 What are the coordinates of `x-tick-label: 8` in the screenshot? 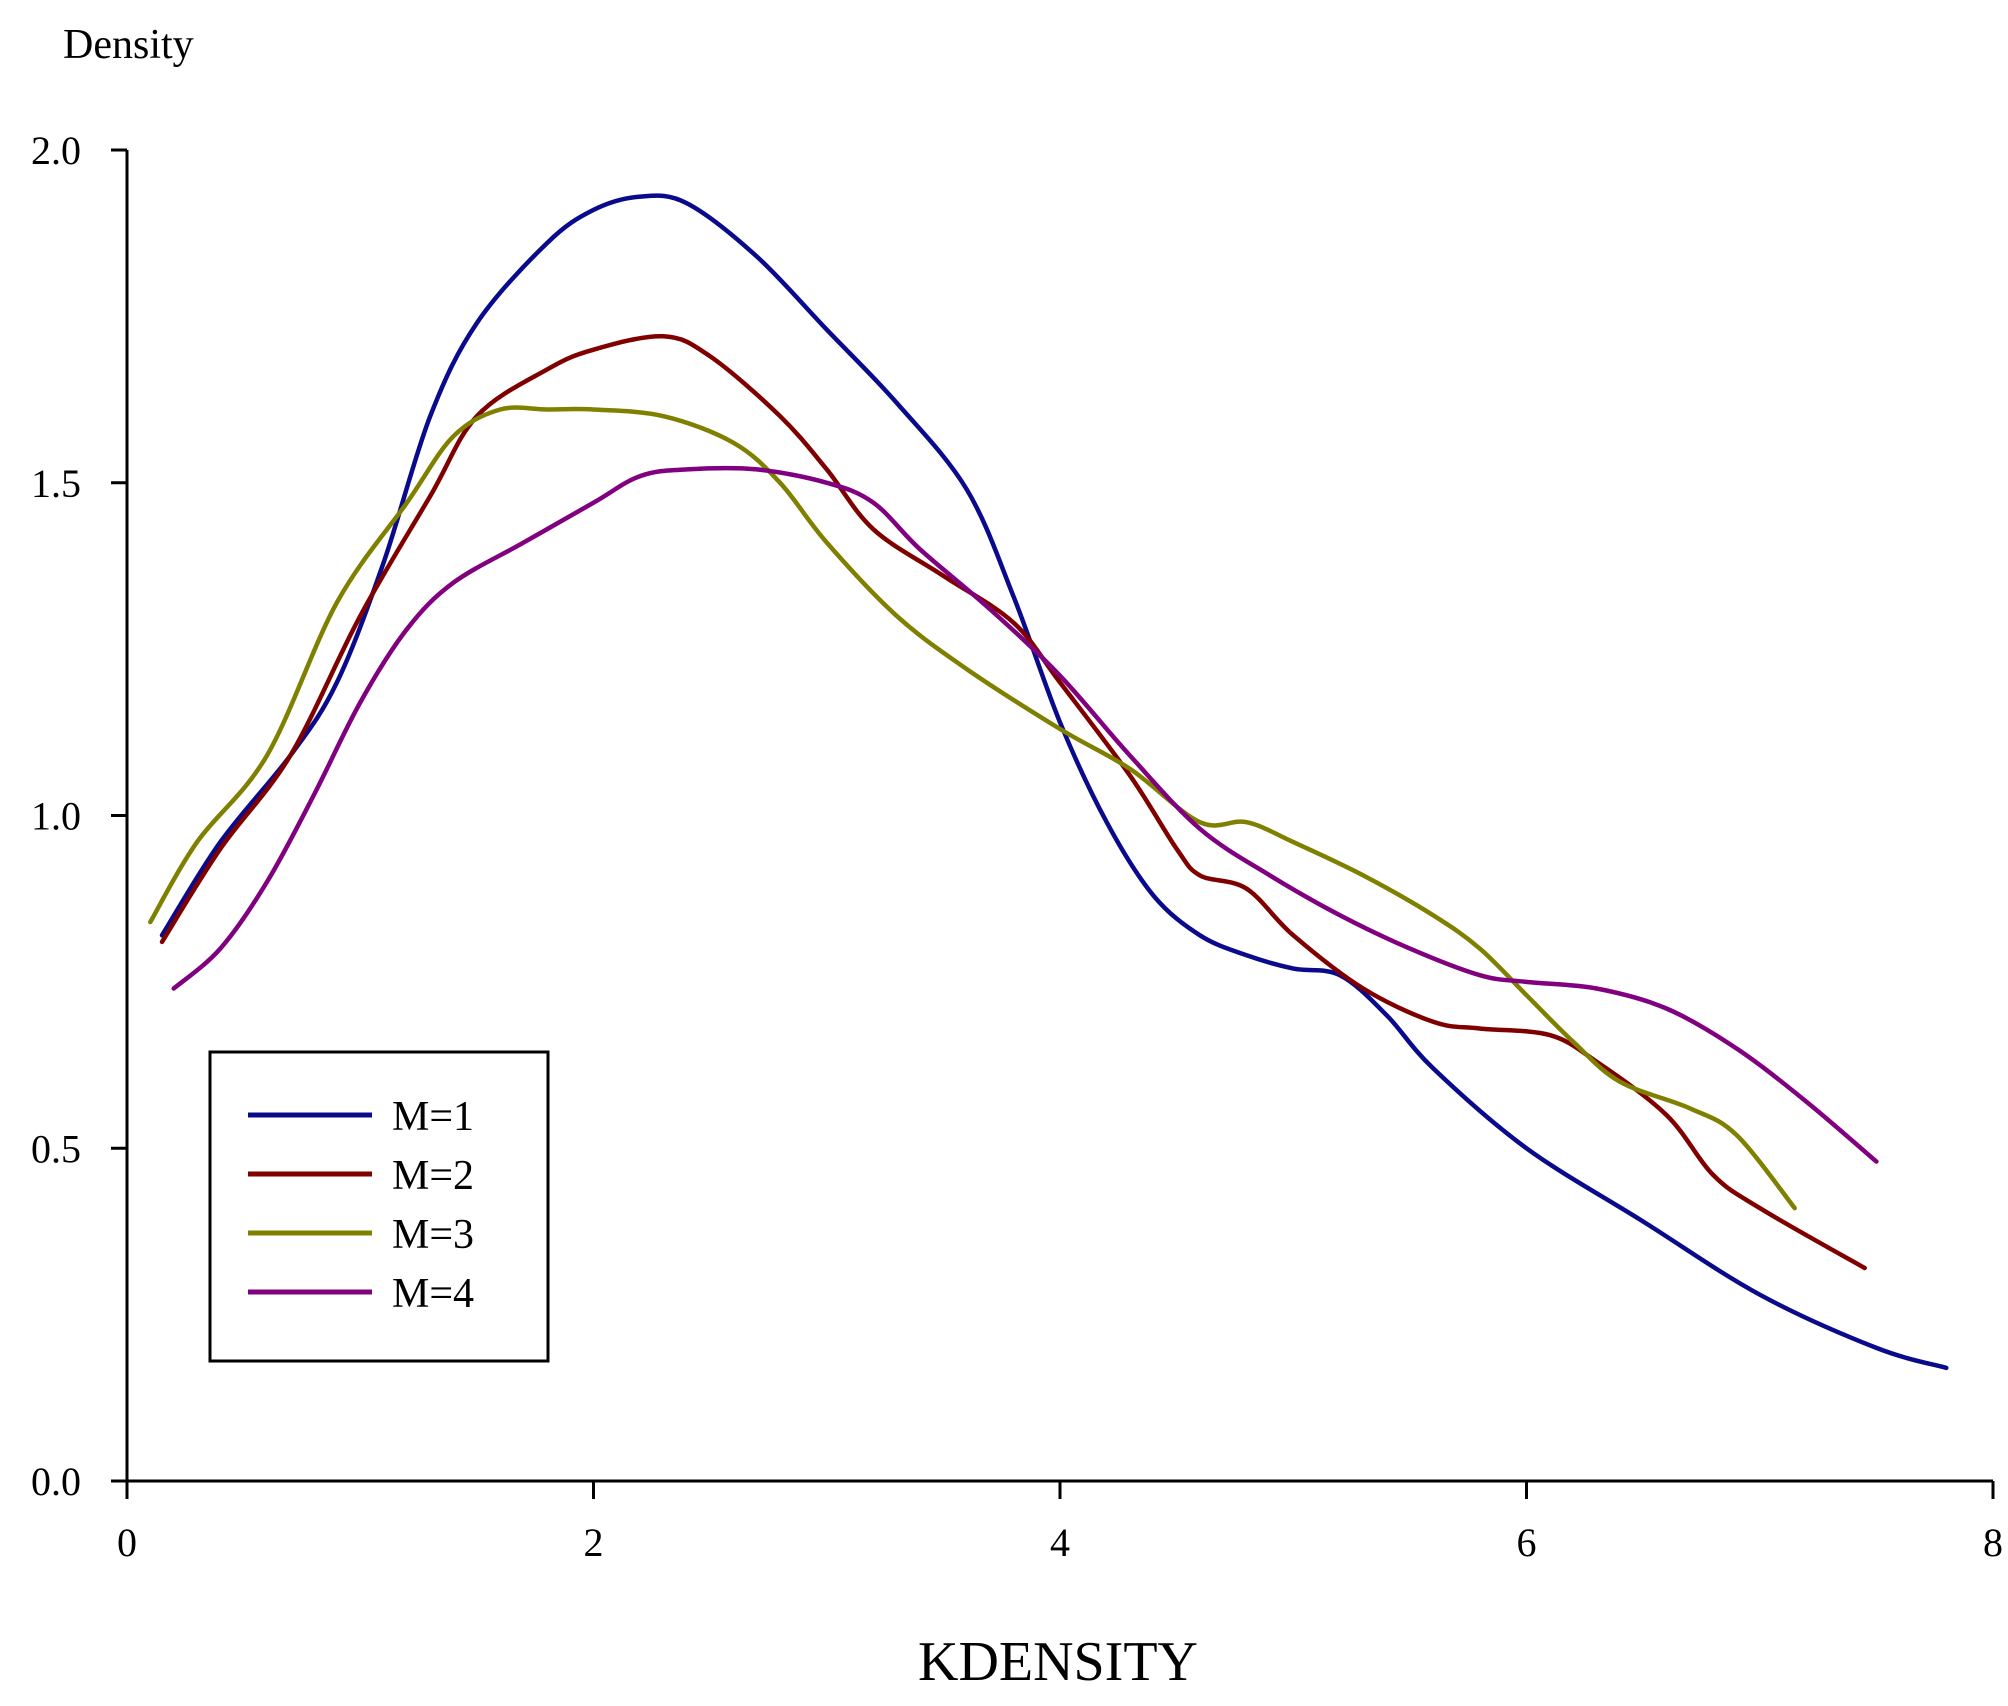 It's located at (1993, 1542).